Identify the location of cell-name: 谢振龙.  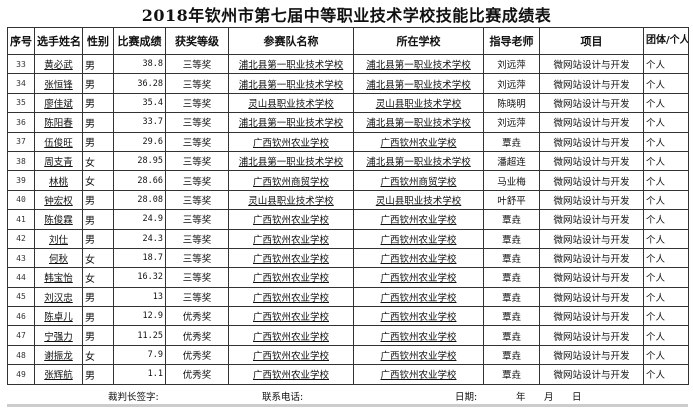
(58, 355).